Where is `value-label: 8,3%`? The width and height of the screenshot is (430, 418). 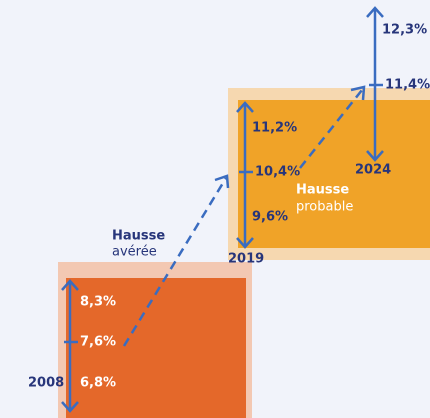 value-label: 8,3% is located at coordinates (98, 302).